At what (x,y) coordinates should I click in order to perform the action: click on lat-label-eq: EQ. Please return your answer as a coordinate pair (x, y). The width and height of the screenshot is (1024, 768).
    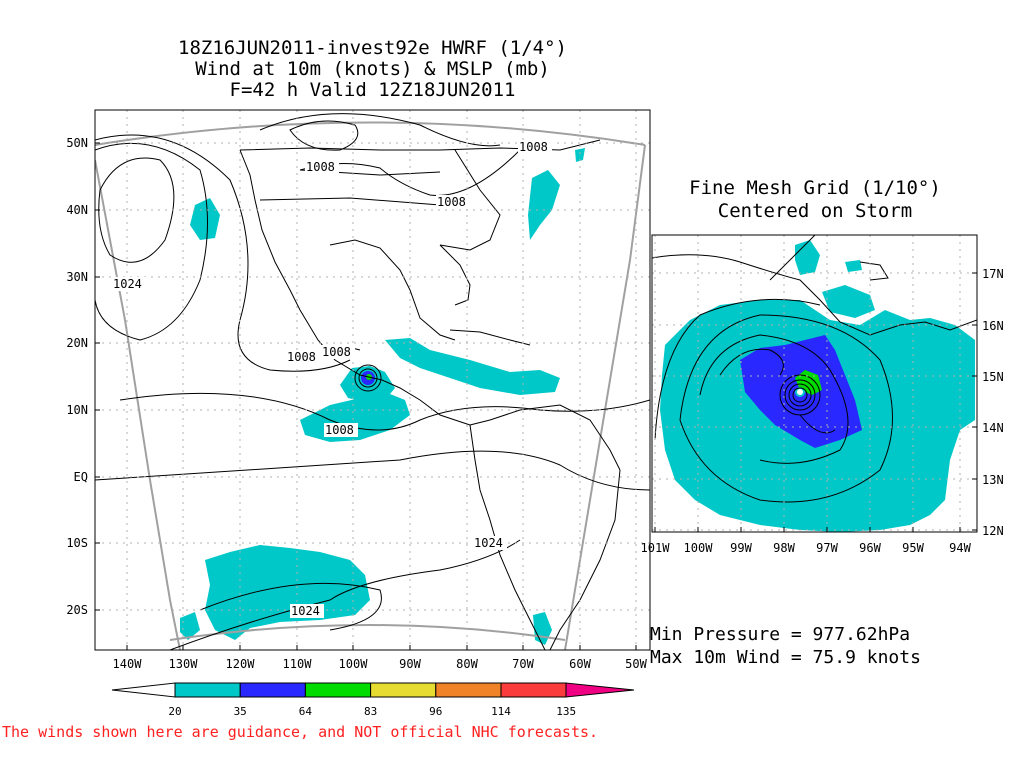
    Looking at the image, I should click on (81, 477).